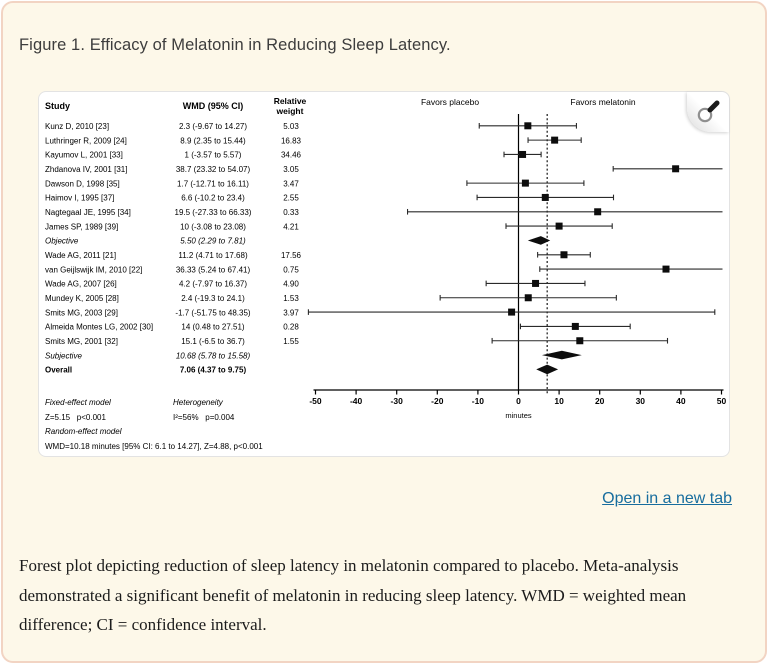 This screenshot has width=768, height=664. Describe the element at coordinates (213, 269) in the screenshot. I see `wmd-value: 36.33 (5.24 to 67.41)` at that location.